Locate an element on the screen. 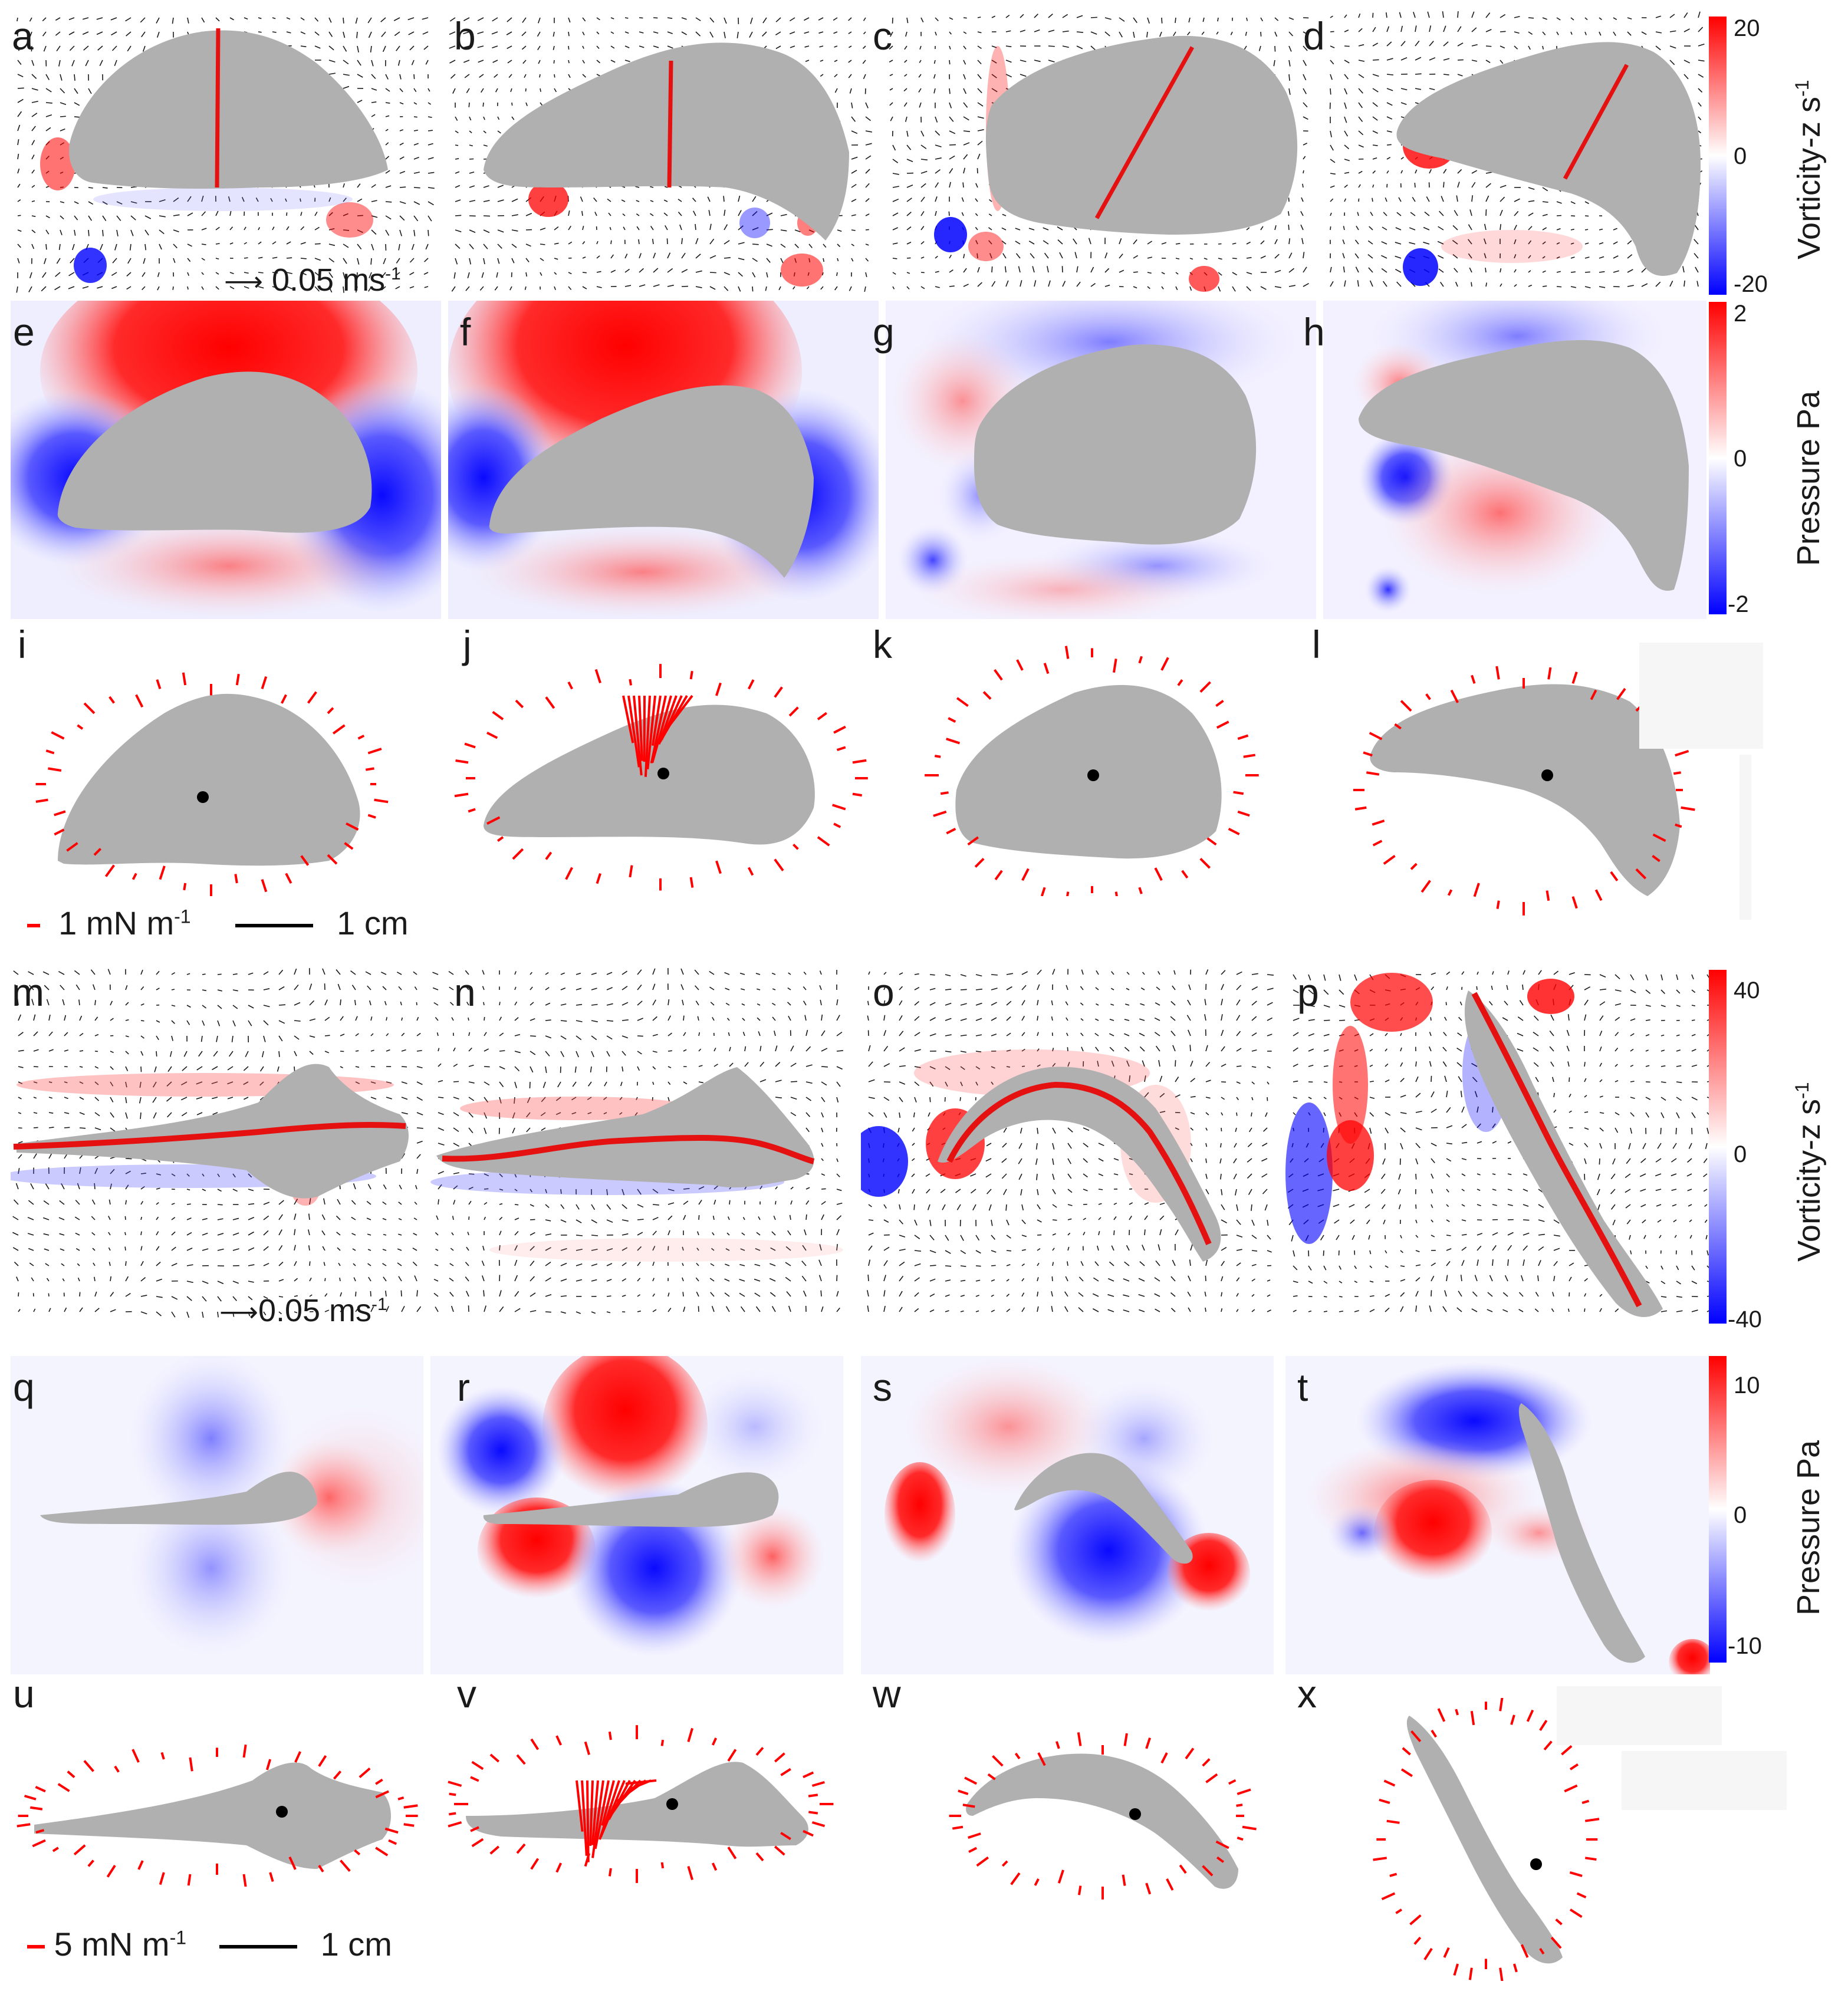  panel-d-vorticity is located at coordinates (1514, 155).